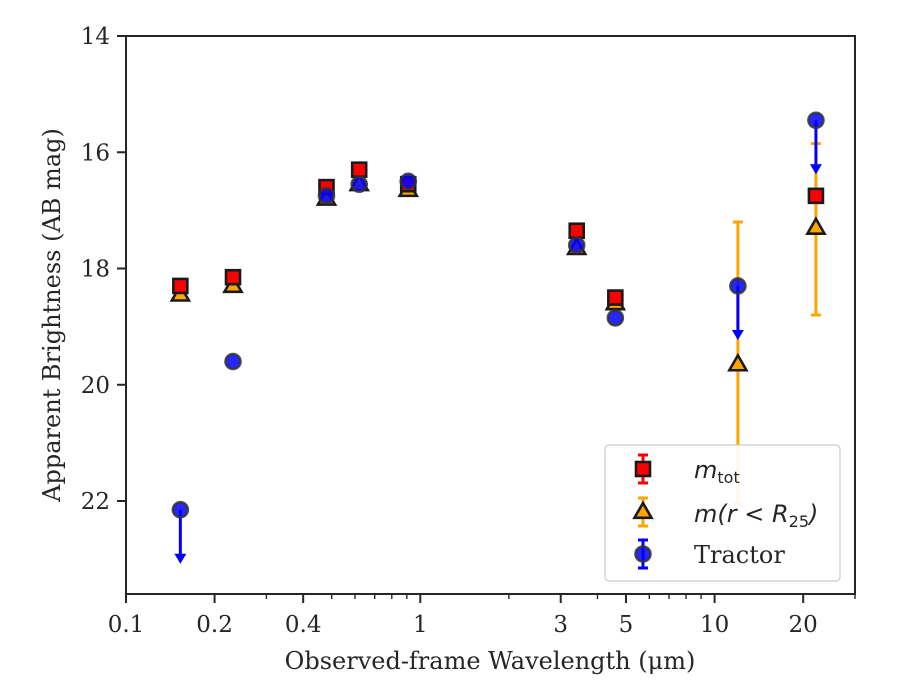  Describe the element at coordinates (95, 270) in the screenshot. I see `y-tick-label: 18` at that location.